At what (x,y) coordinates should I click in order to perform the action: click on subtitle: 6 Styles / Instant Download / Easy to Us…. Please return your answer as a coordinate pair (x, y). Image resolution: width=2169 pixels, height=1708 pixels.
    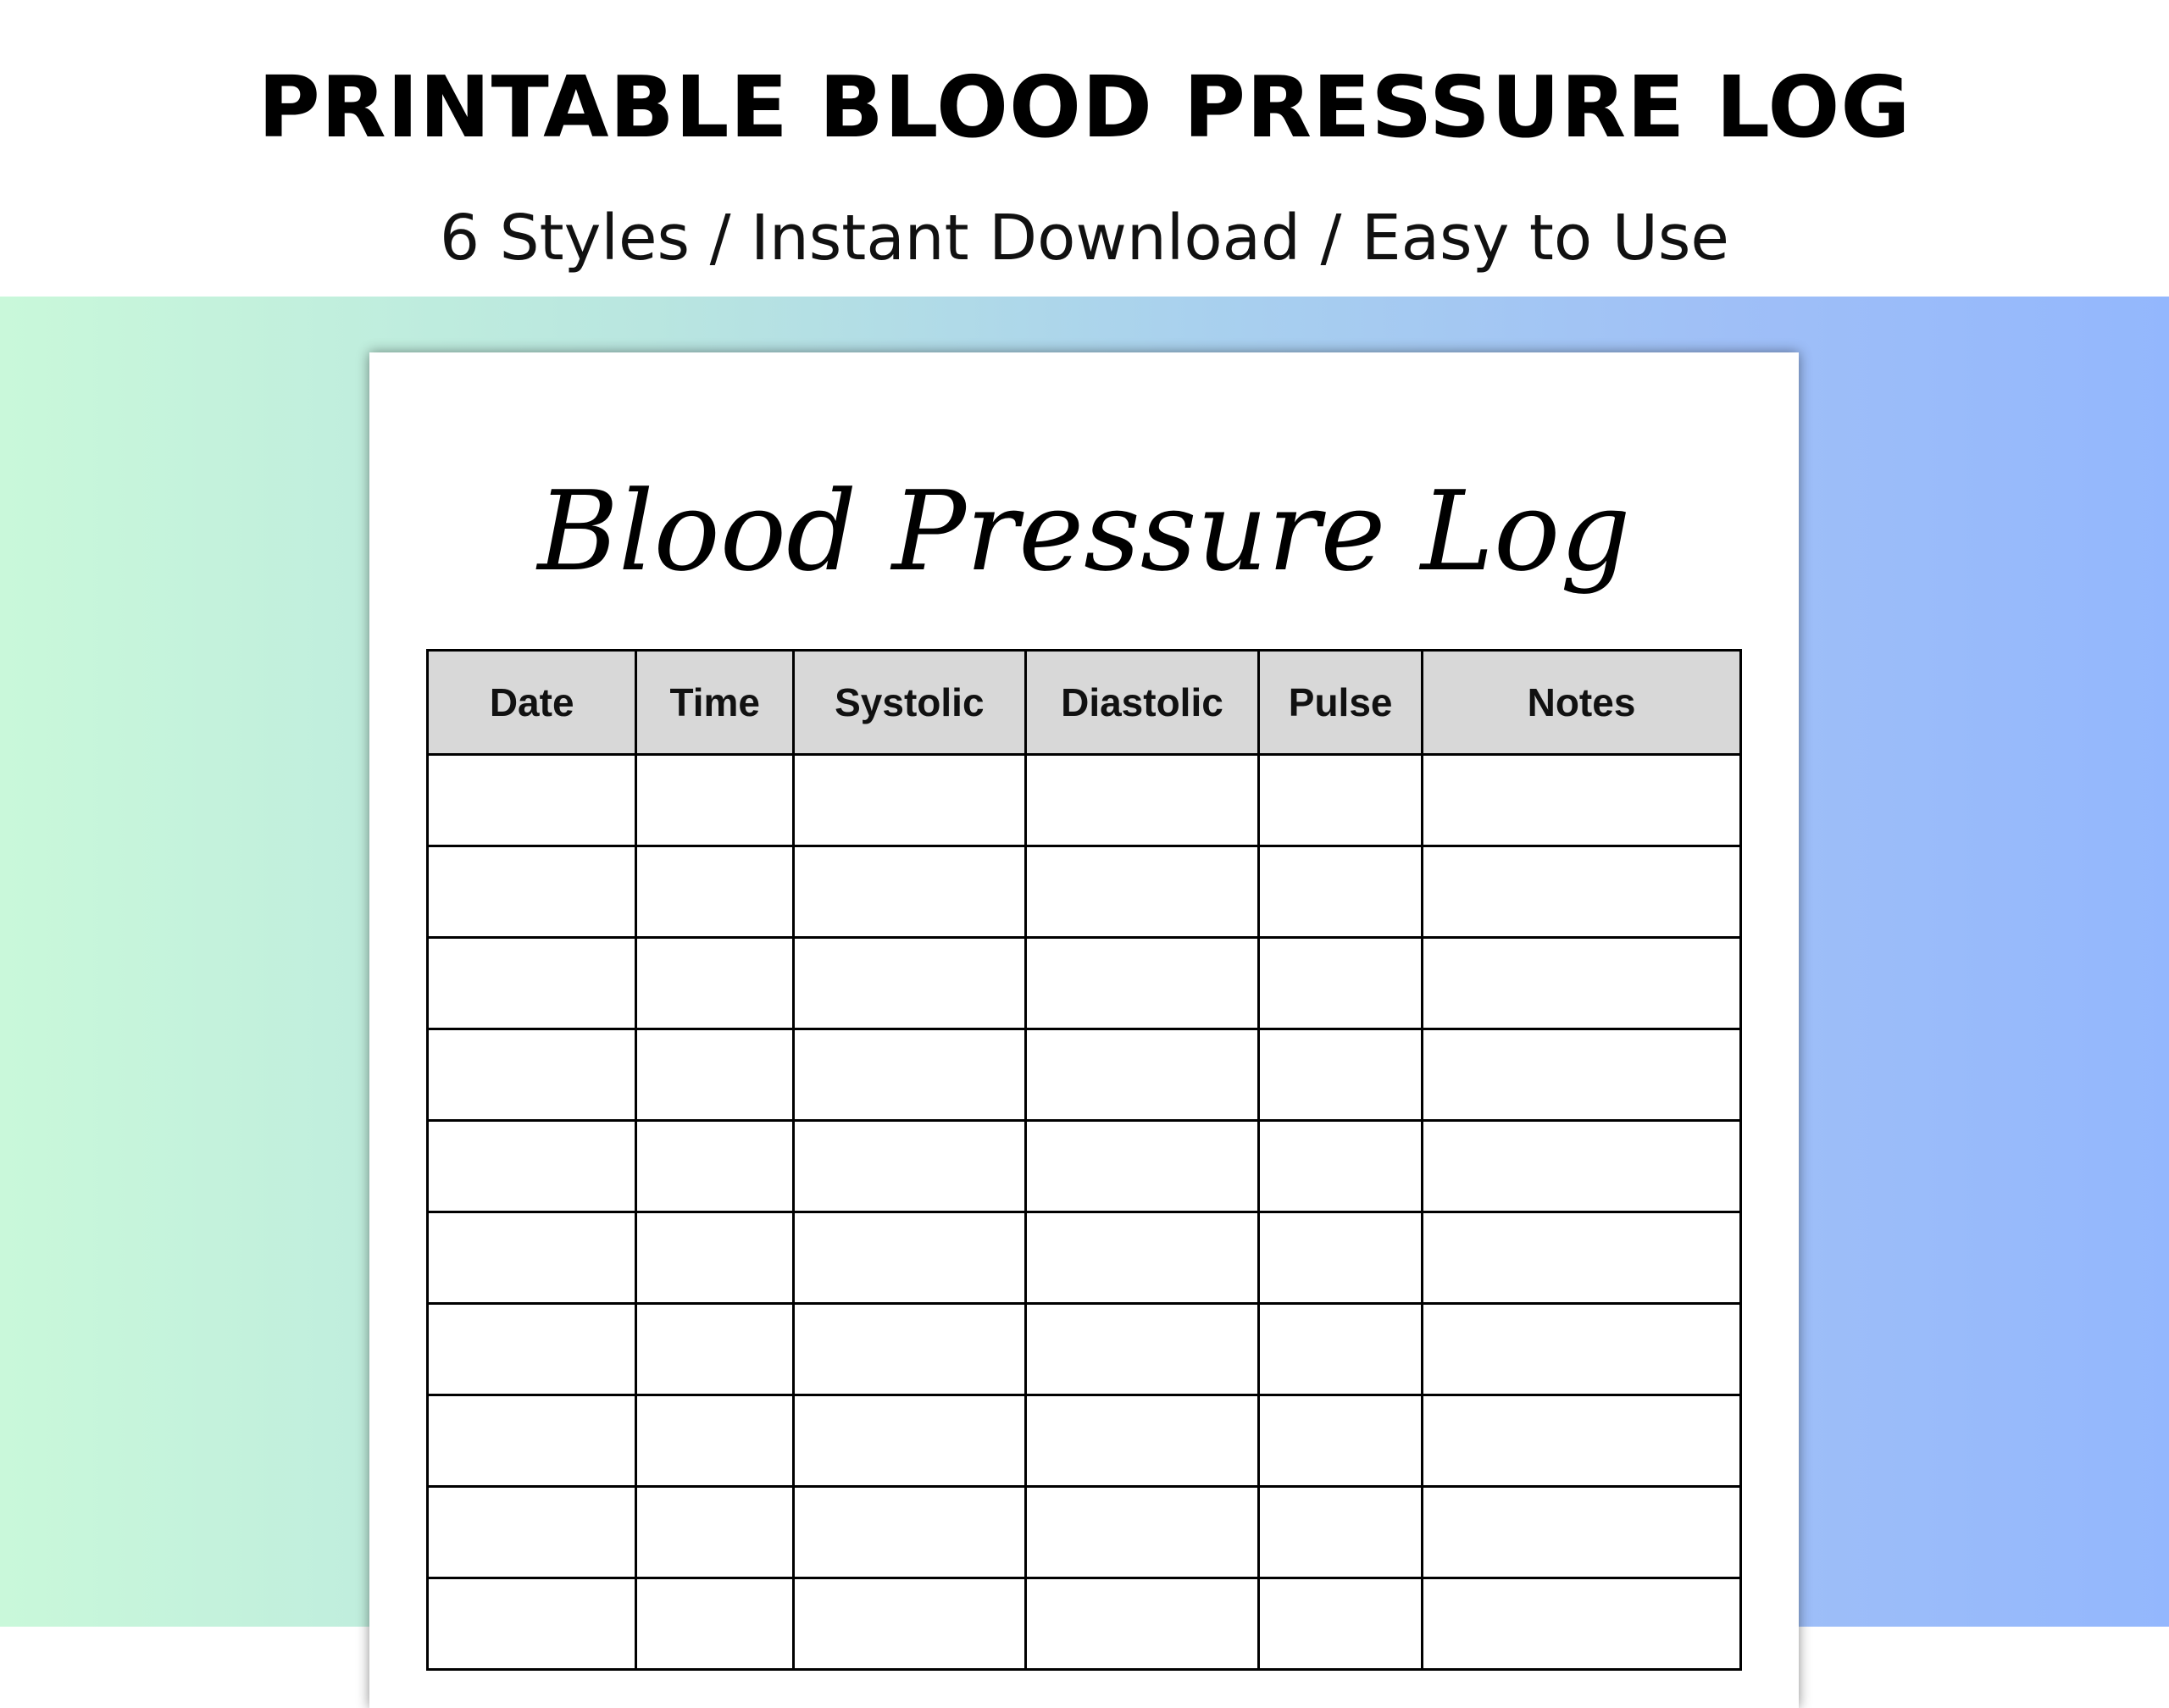
    Looking at the image, I should click on (1084, 238).